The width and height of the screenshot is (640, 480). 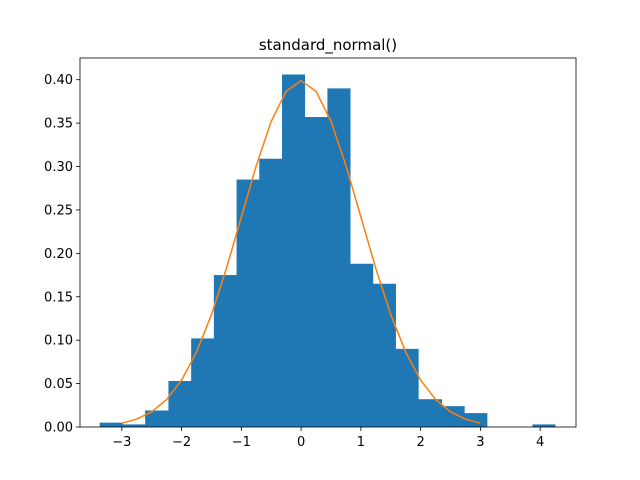 I want to click on y-axis: 0.00 0.05 0.10 0.15 0.20 0.25 0.30 0.35 0.40, so click(x=62, y=254).